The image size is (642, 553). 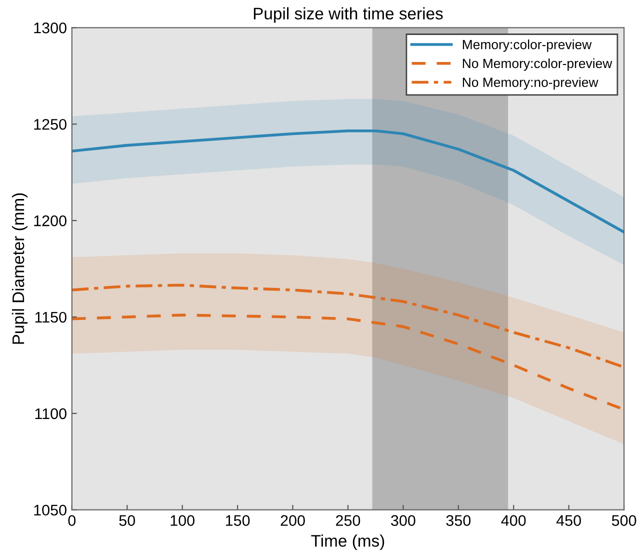 What do you see at coordinates (527, 46) in the screenshot?
I see `legend-label: Memory:color-preview` at bounding box center [527, 46].